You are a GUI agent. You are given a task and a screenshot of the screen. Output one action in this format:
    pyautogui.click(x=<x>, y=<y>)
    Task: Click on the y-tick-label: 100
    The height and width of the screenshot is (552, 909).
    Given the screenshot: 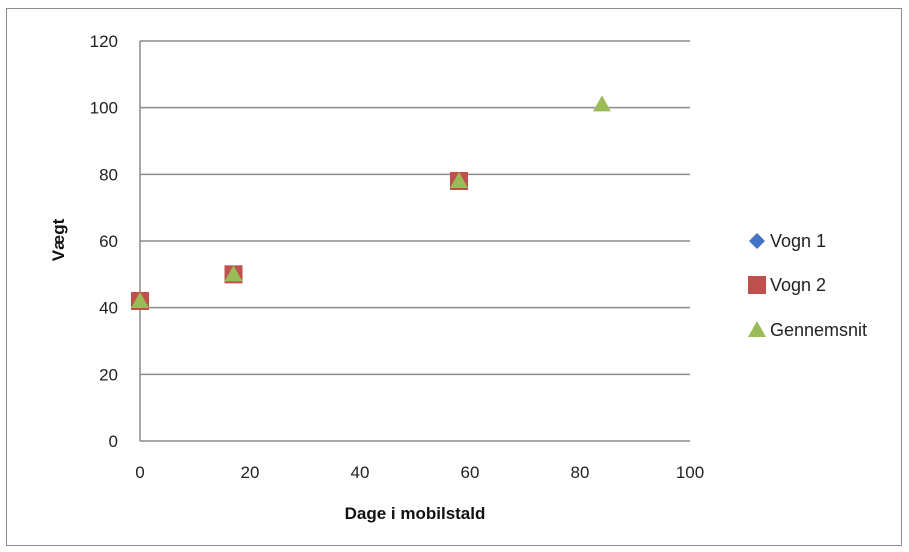 What is the action you would take?
    pyautogui.click(x=104, y=108)
    